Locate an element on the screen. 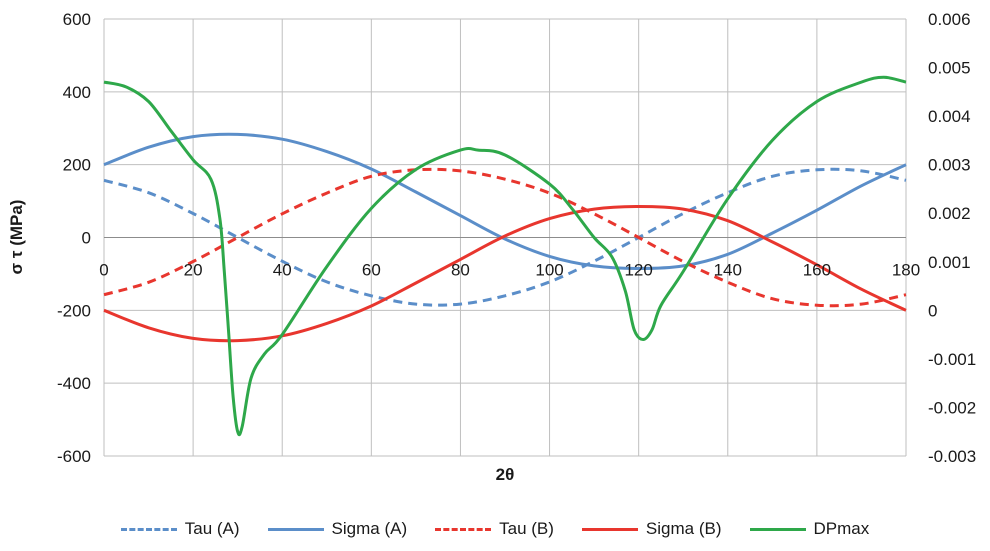 The height and width of the screenshot is (551, 990). legend-item-sigma-a: Sigma (A) is located at coordinates (337, 529).